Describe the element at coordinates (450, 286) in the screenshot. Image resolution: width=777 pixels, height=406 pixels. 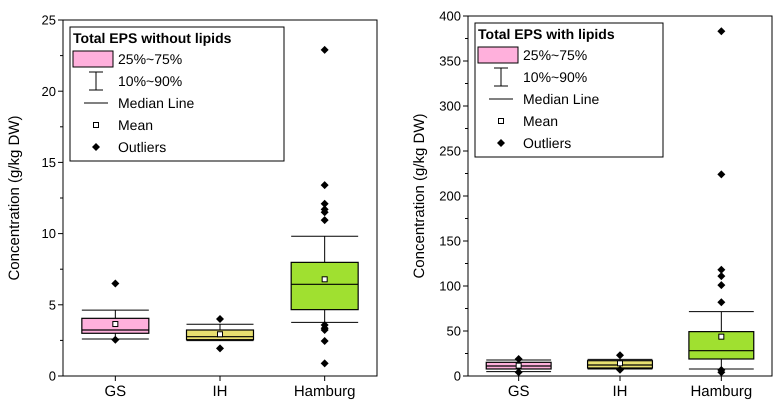
I see `y-tick-label: 100` at that location.